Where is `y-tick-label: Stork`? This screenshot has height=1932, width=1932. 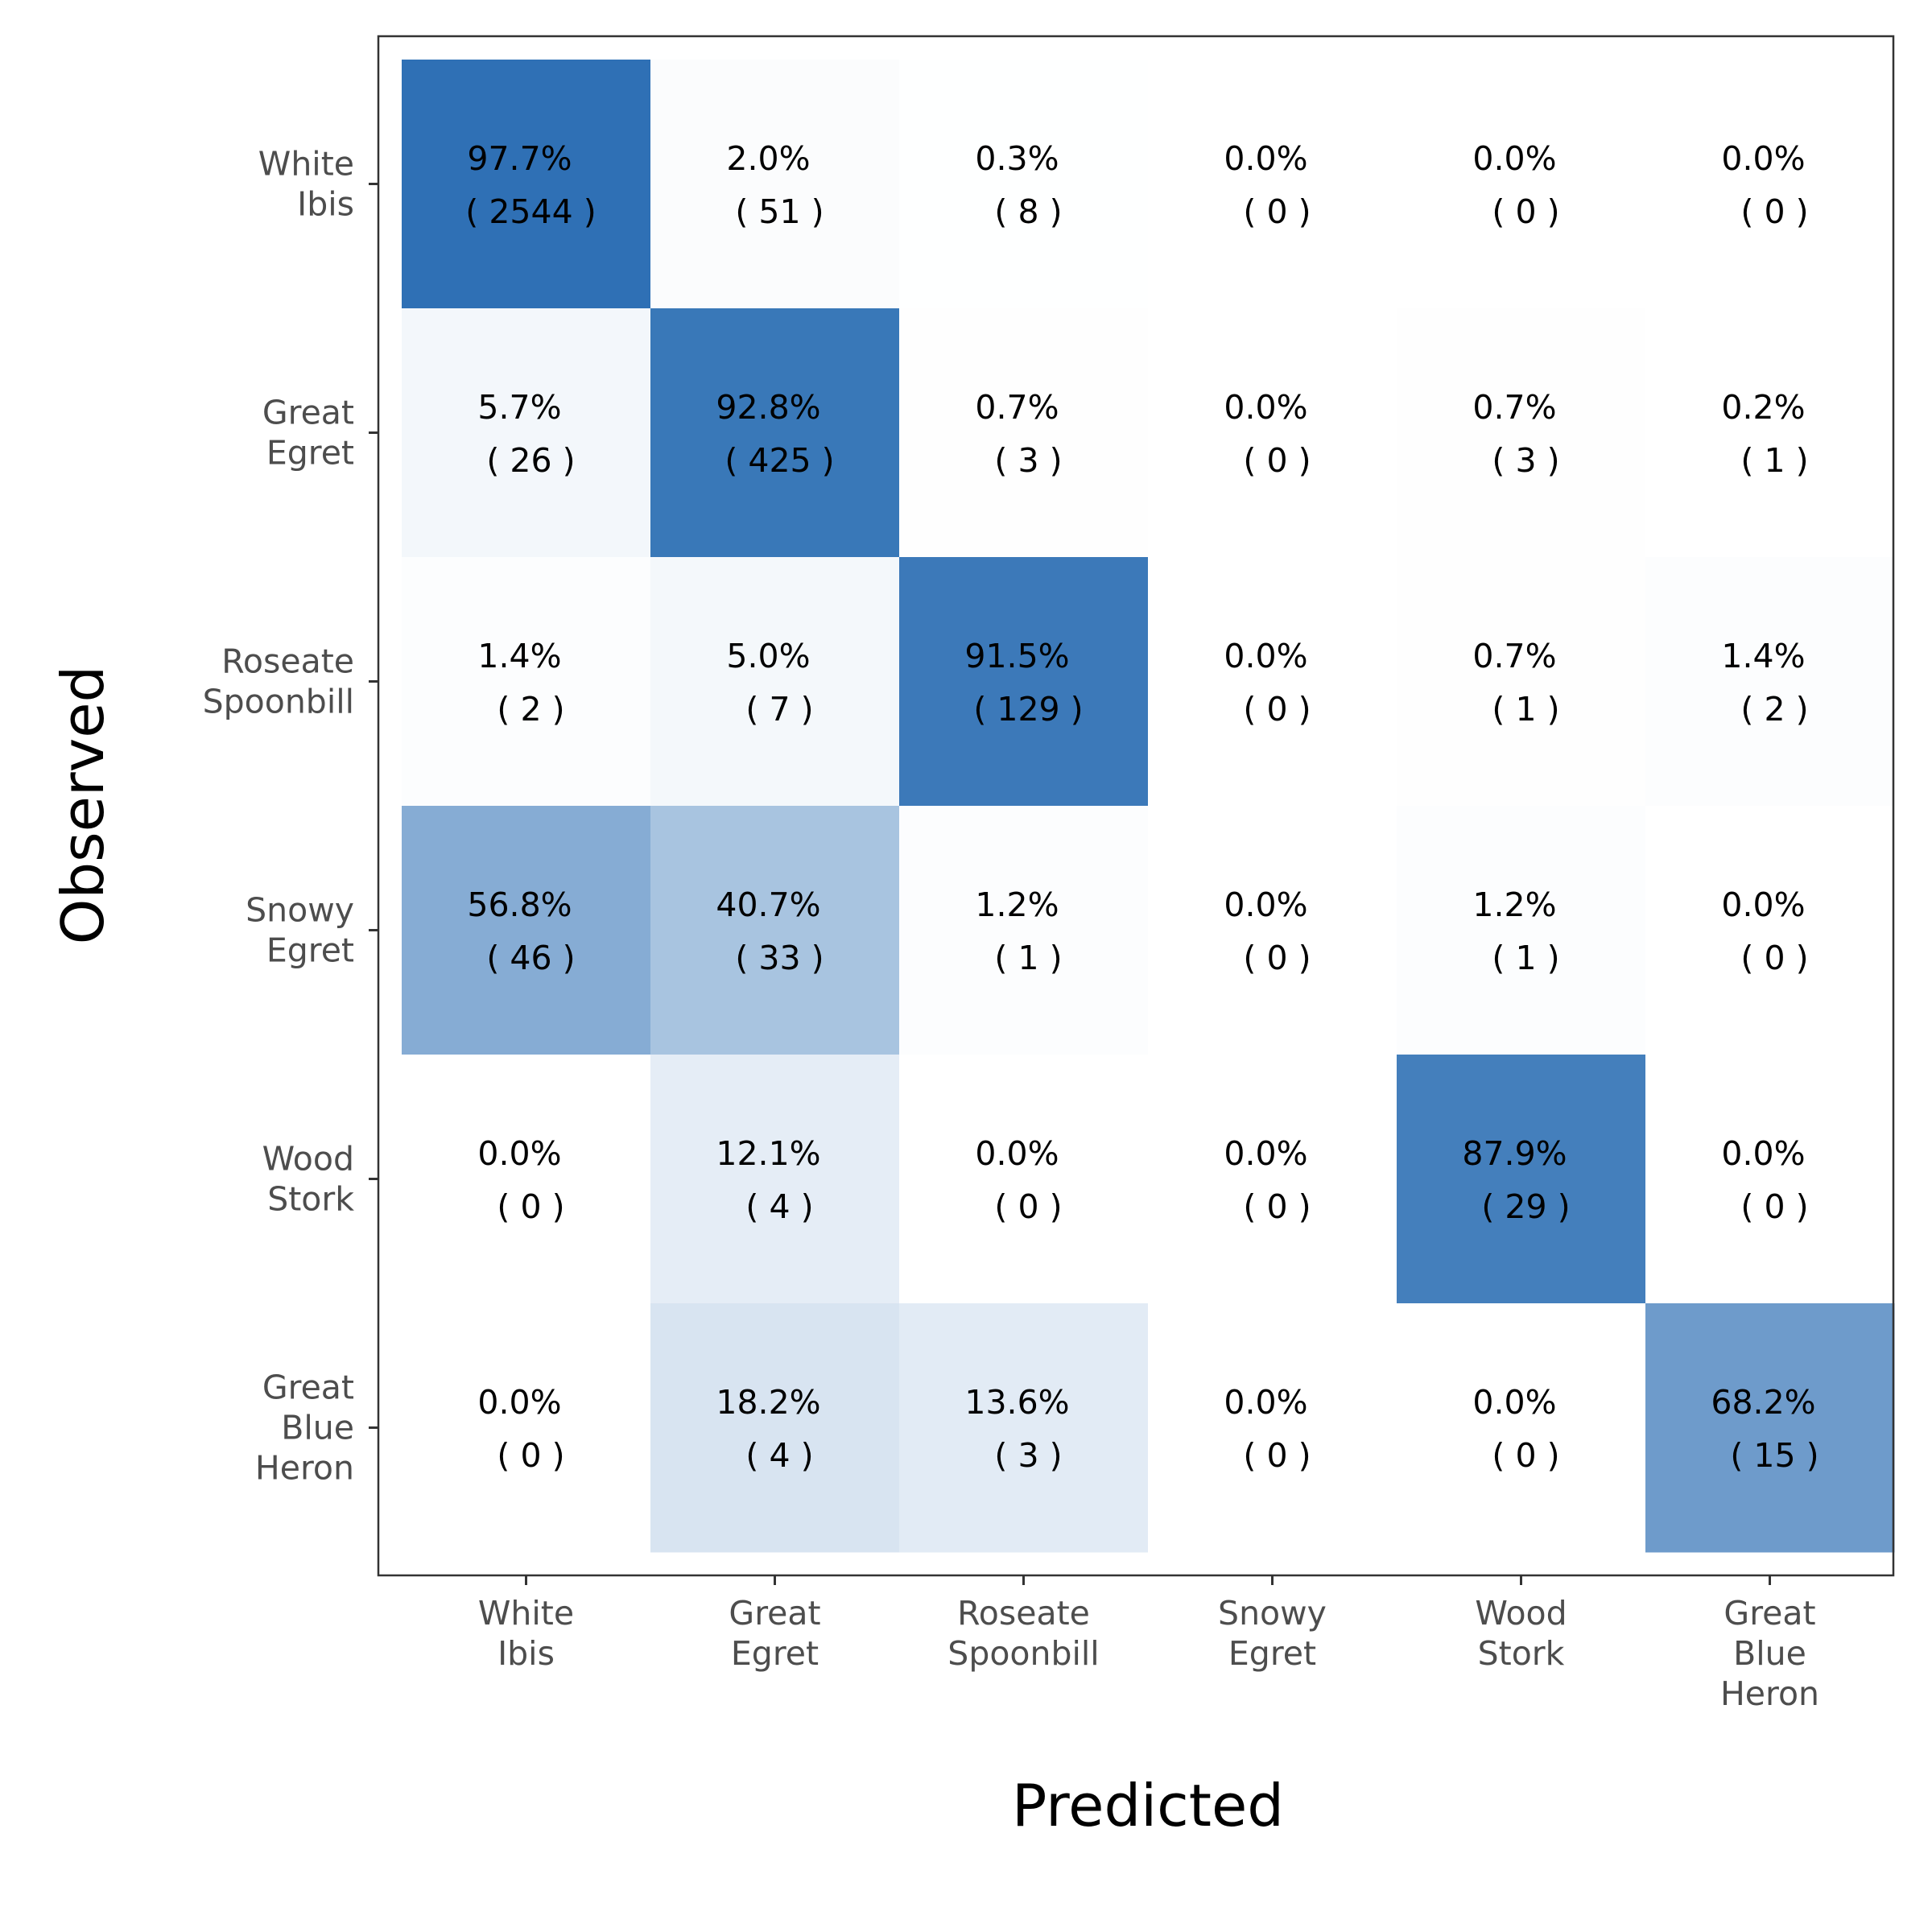
y-tick-label: Stork is located at coordinates (310, 1199).